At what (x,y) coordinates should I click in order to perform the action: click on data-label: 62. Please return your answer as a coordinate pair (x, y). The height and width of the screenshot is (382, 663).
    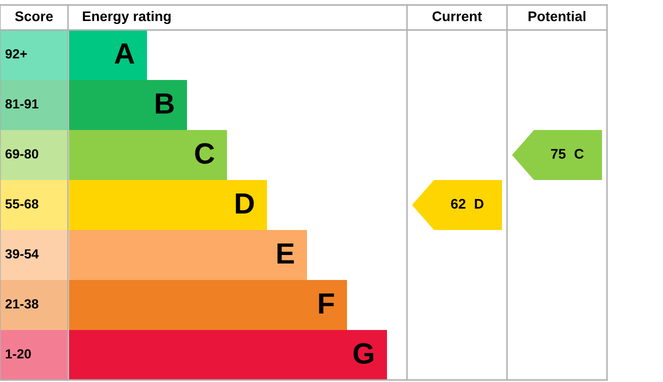
    Looking at the image, I should click on (458, 203).